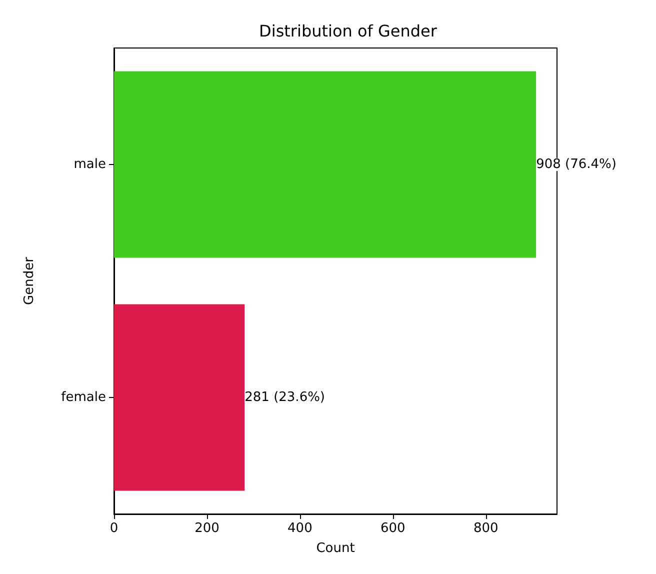 The width and height of the screenshot is (656, 574). What do you see at coordinates (576, 164) in the screenshot?
I see `data-label: 908 (76.4%)` at bounding box center [576, 164].